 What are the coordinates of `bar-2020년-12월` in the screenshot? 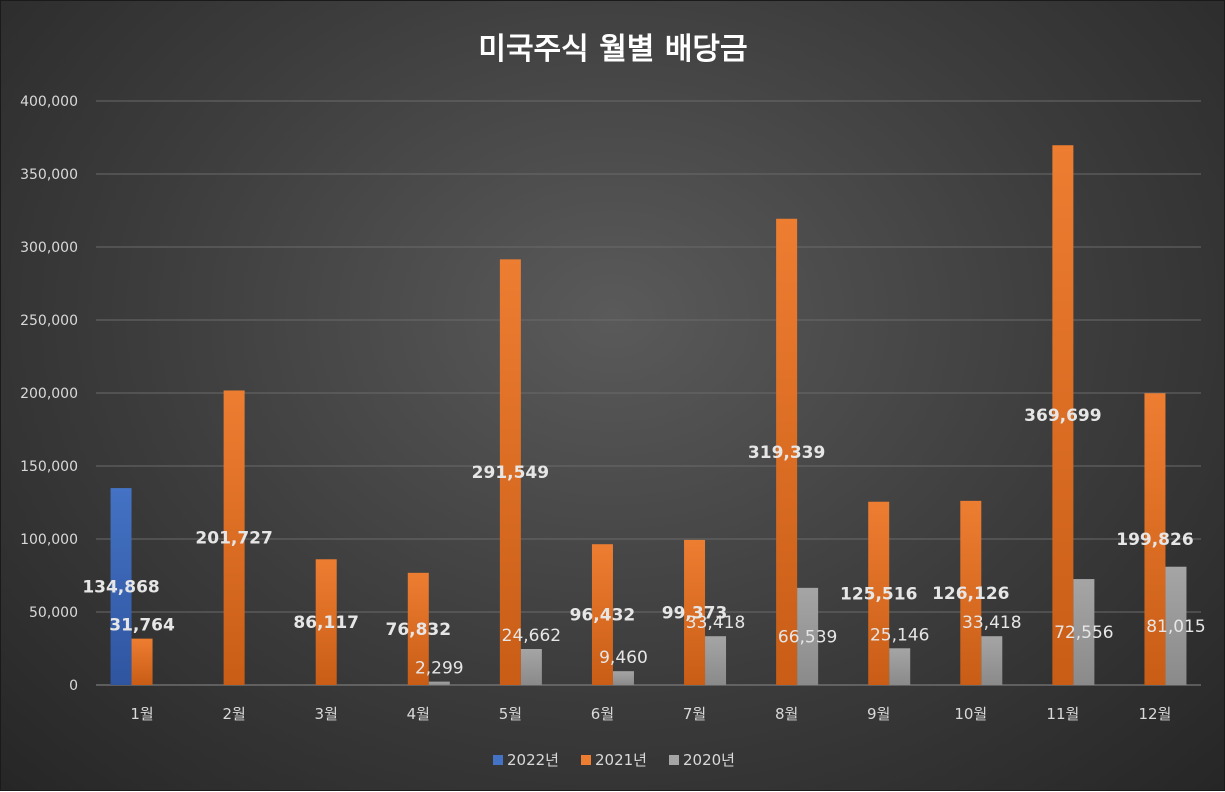 It's located at (1176, 625).